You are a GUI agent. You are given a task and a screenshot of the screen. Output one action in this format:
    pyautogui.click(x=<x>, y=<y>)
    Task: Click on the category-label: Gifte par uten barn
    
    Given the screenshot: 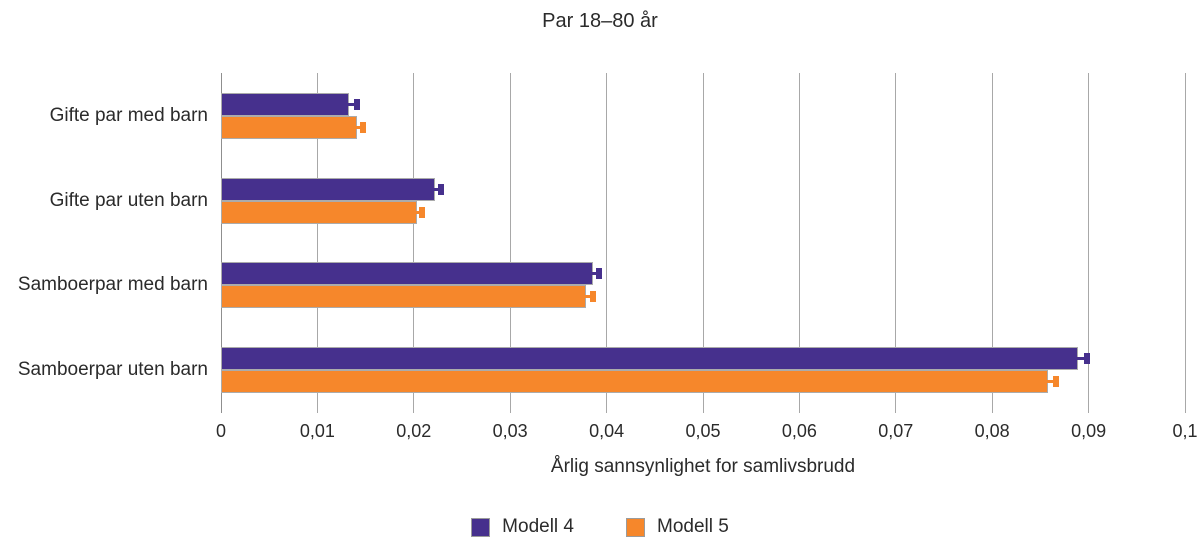 What is the action you would take?
    pyautogui.click(x=128, y=200)
    